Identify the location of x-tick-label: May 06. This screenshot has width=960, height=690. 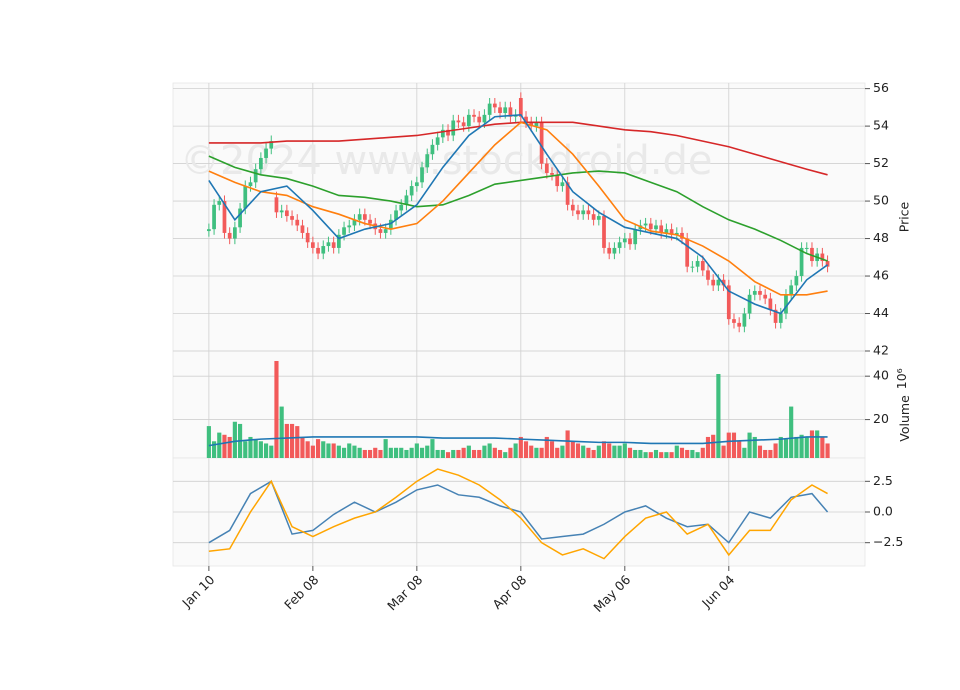
(611, 593).